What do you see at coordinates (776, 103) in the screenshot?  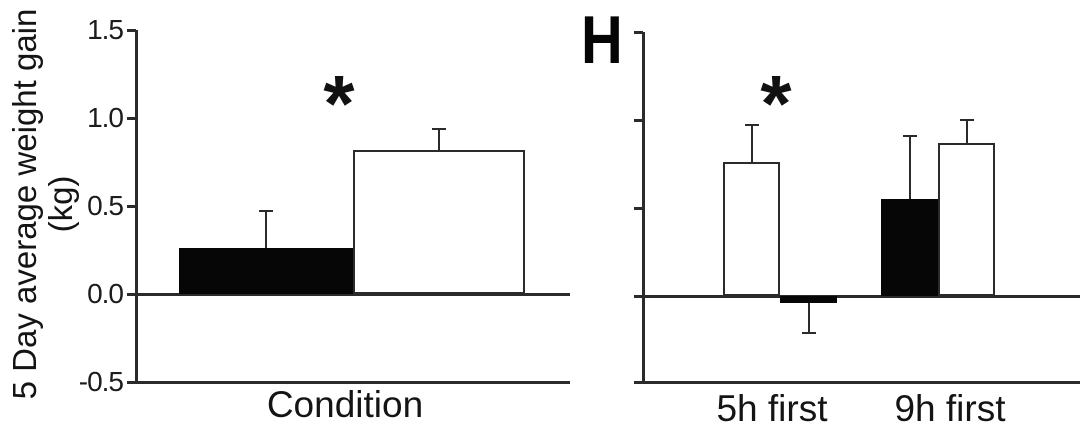 I see `significance-asterisk-right: *` at bounding box center [776, 103].